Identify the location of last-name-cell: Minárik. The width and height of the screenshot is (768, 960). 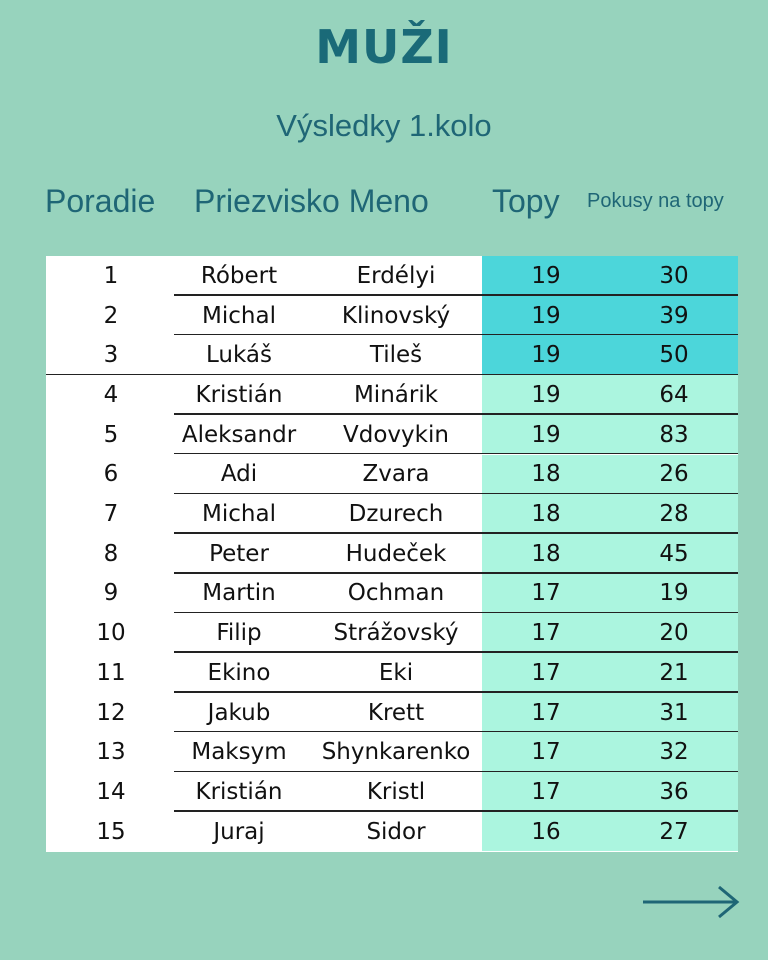
(396, 394).